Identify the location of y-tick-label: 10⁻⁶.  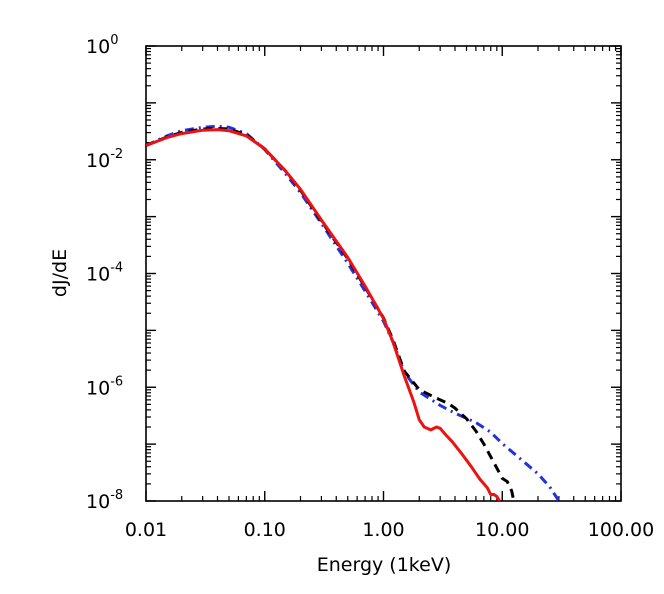
(104, 386).